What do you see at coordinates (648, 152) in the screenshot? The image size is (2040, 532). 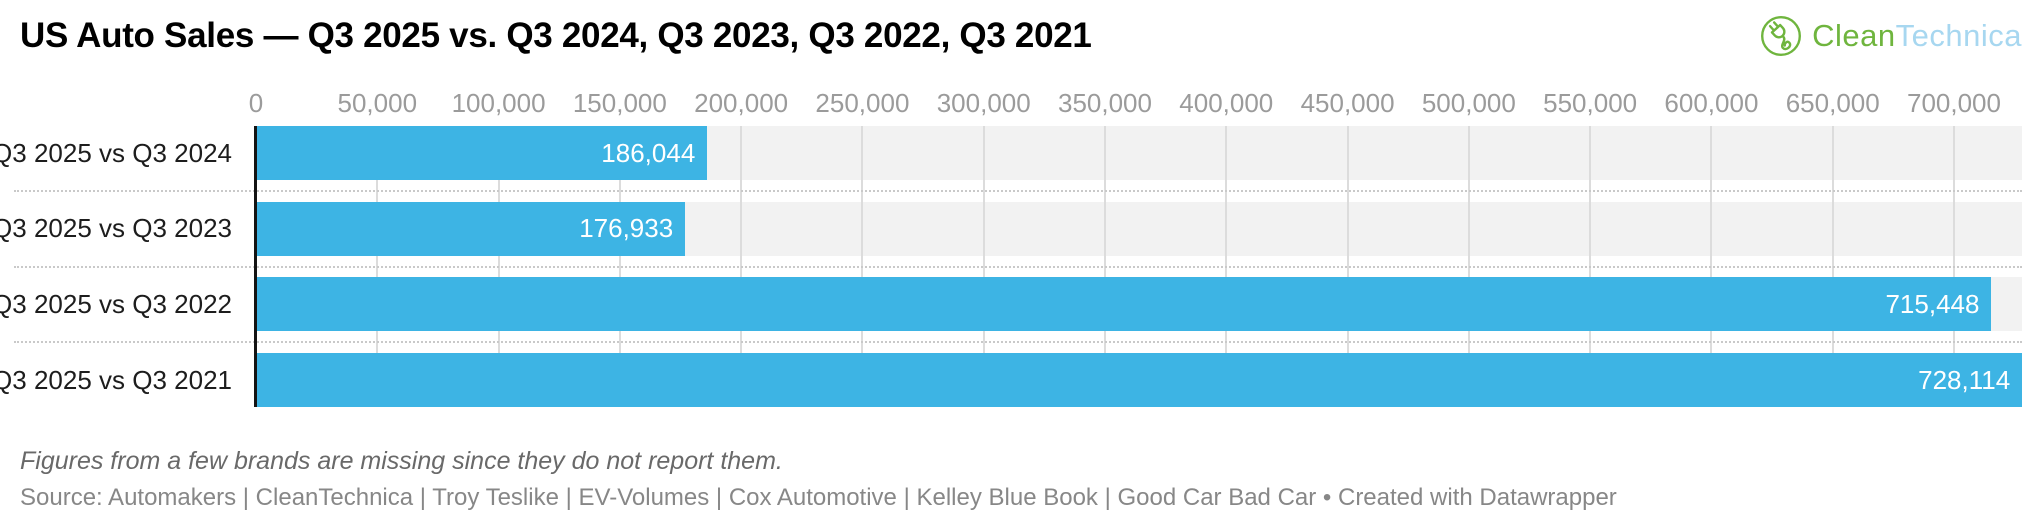 I see `bar-value-label: 186,044` at bounding box center [648, 152].